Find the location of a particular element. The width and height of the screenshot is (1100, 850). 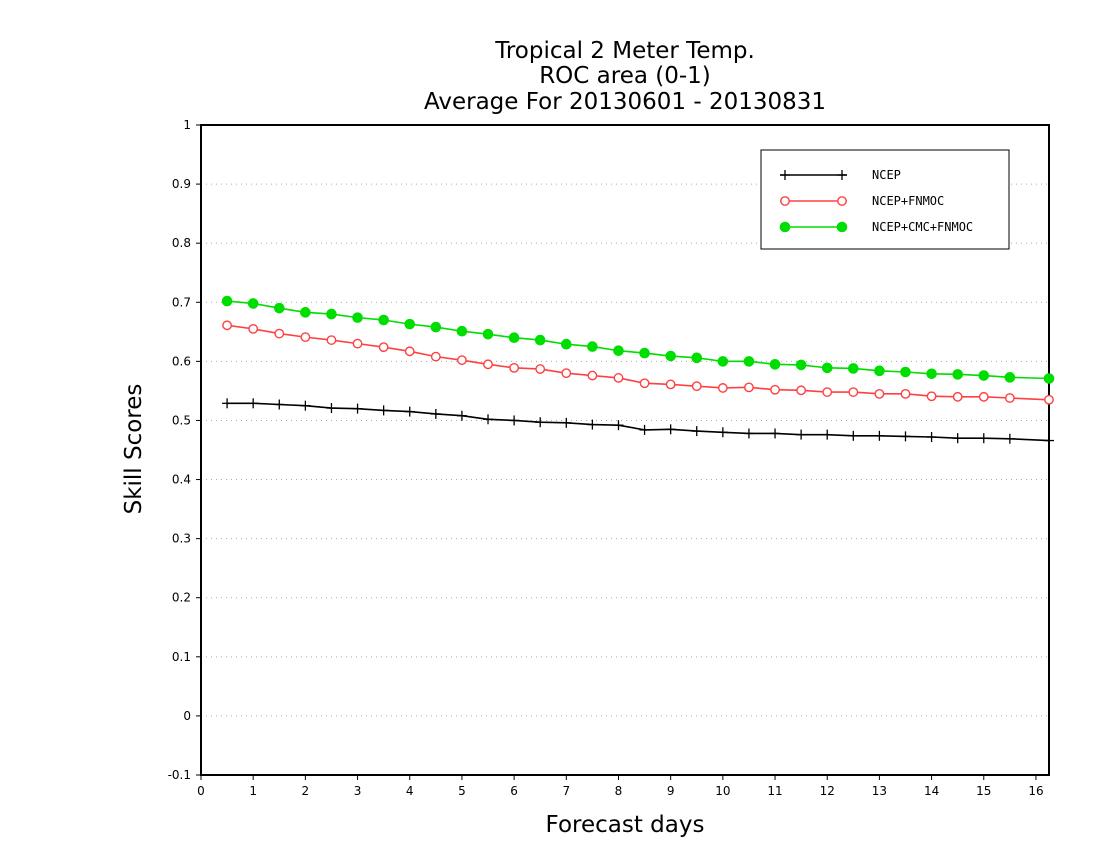

series-ncep-fnmoc is located at coordinates (638, 362).